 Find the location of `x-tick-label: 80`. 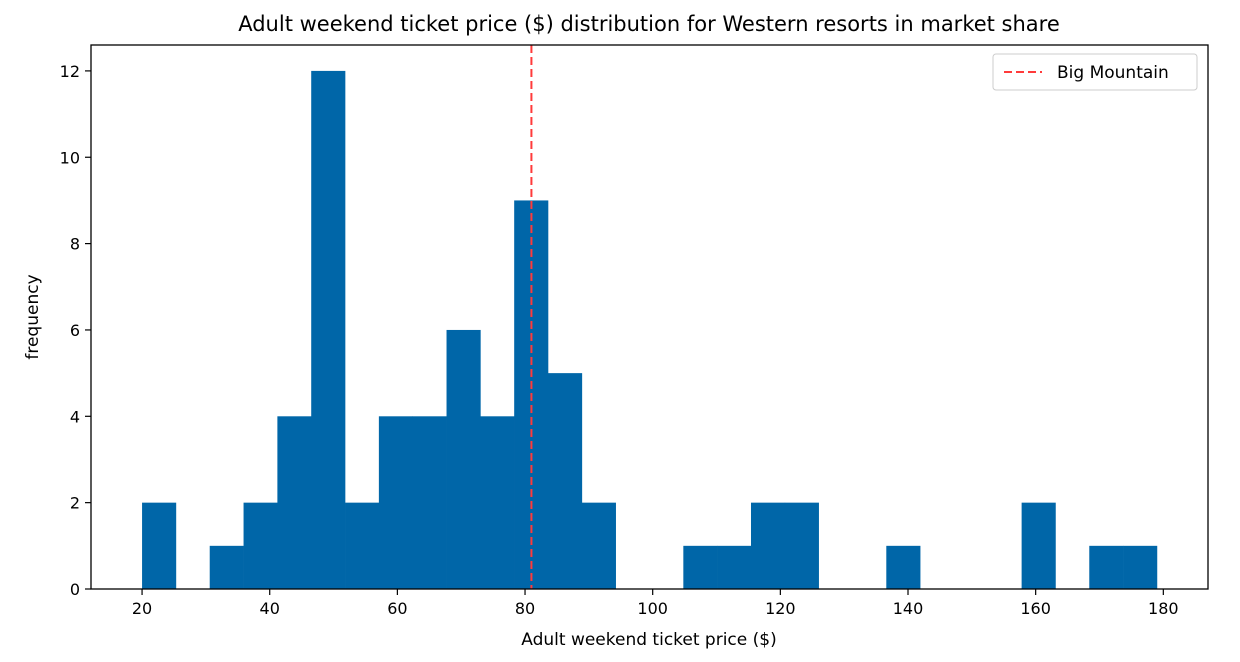

x-tick-label: 80 is located at coordinates (525, 608).